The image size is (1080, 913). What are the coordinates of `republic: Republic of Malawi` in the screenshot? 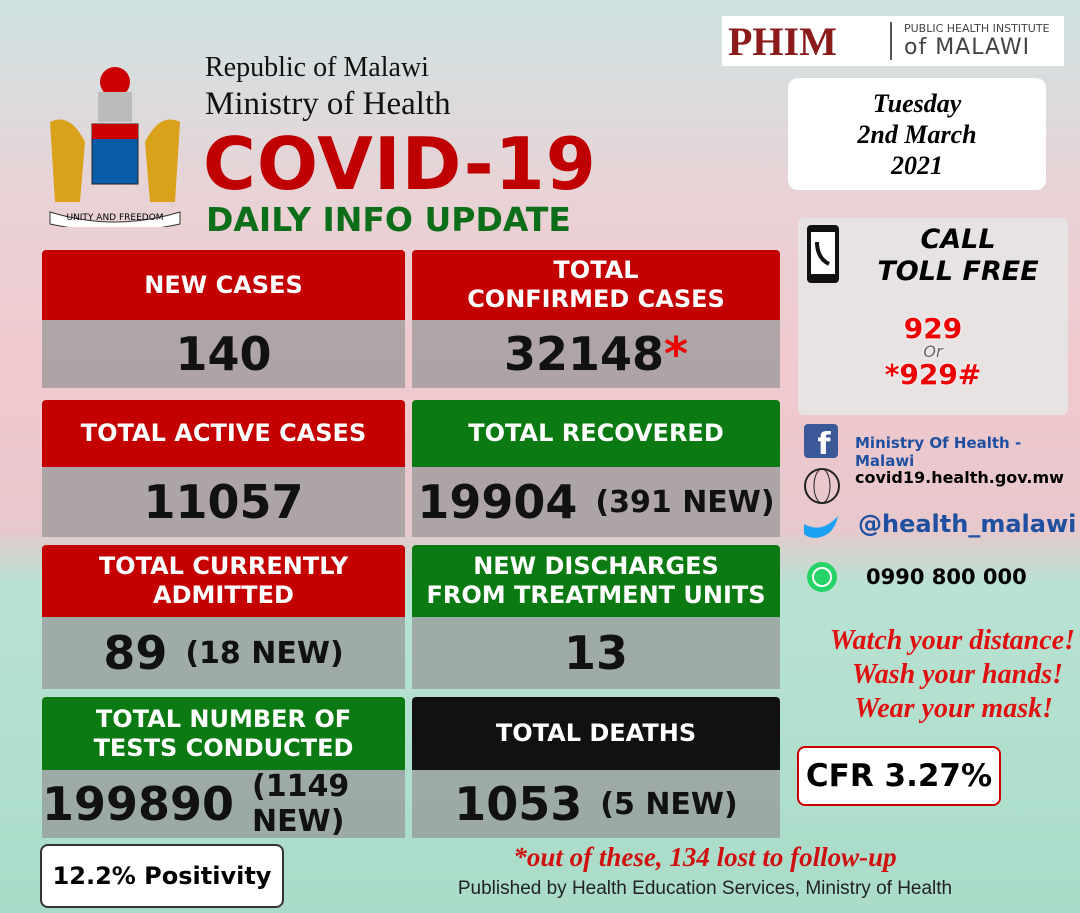 It's located at (317, 67).